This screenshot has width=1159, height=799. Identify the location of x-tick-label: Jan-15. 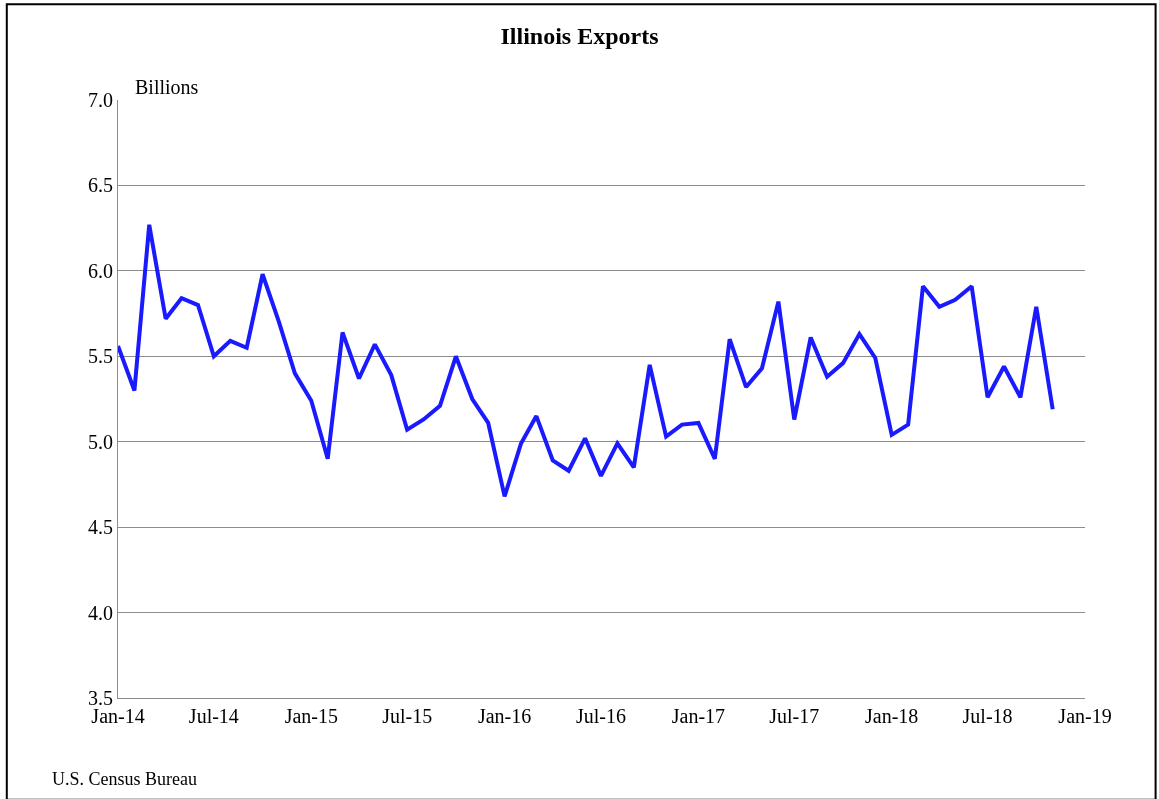
(311, 716).